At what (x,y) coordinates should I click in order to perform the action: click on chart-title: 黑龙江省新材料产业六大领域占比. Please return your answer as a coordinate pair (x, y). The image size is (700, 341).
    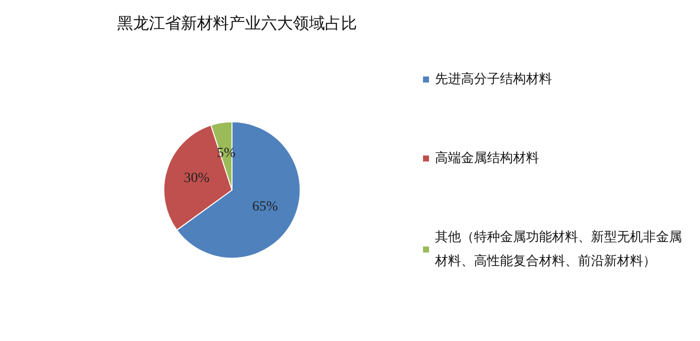
    Looking at the image, I should click on (237, 23).